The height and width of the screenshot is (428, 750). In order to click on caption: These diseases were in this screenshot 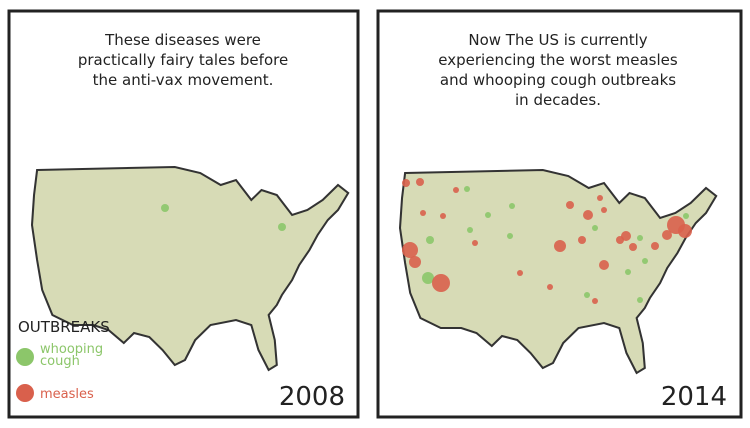, I will do `click(182, 40)`.